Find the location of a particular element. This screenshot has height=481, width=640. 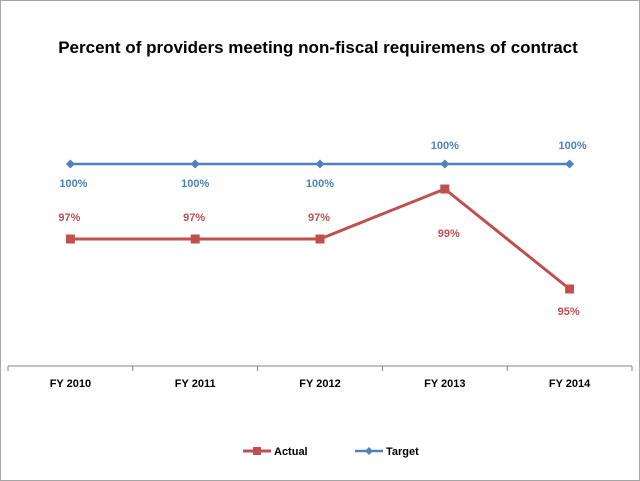

legend-marker-actual is located at coordinates (257, 451).